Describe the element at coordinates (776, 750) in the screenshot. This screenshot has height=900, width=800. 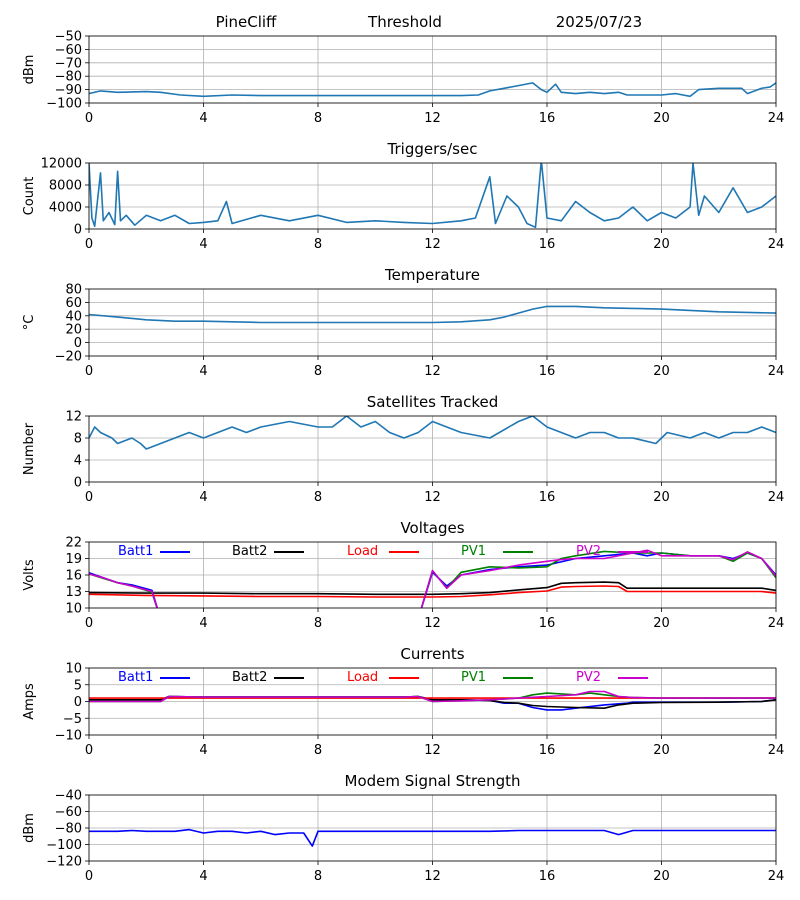
I see `currents-xtick-label: 24` at that location.